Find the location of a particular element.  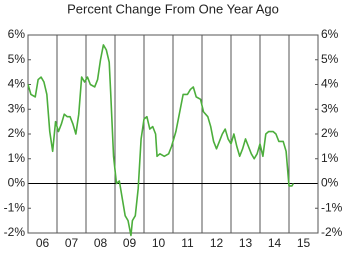

y2-tick-label: 6% is located at coordinates (330, 34).